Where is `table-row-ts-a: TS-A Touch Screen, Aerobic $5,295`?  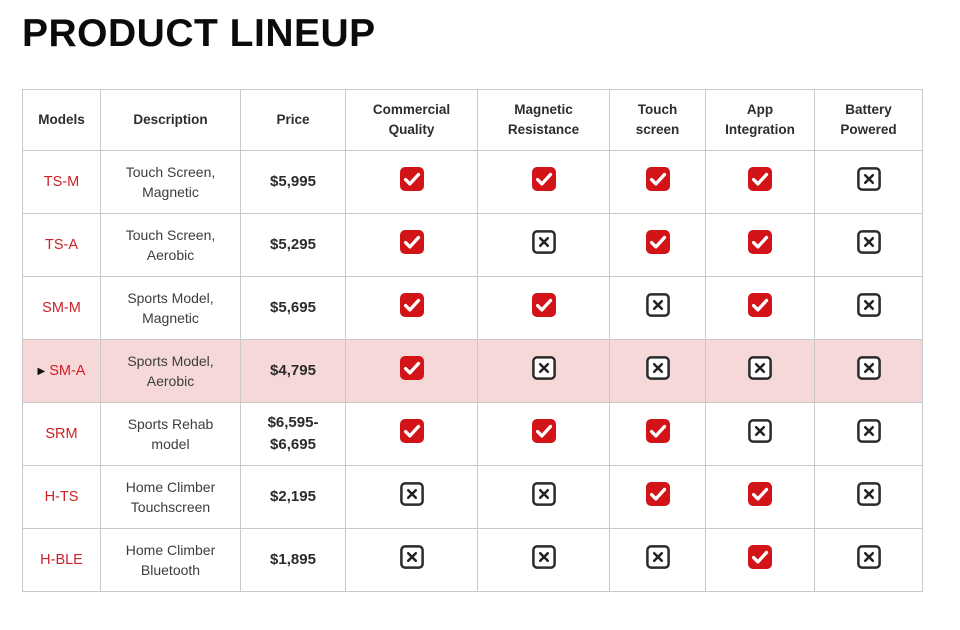
table-row-ts-a: TS-A Touch Screen, Aerobic $5,295 is located at coordinates (472, 244).